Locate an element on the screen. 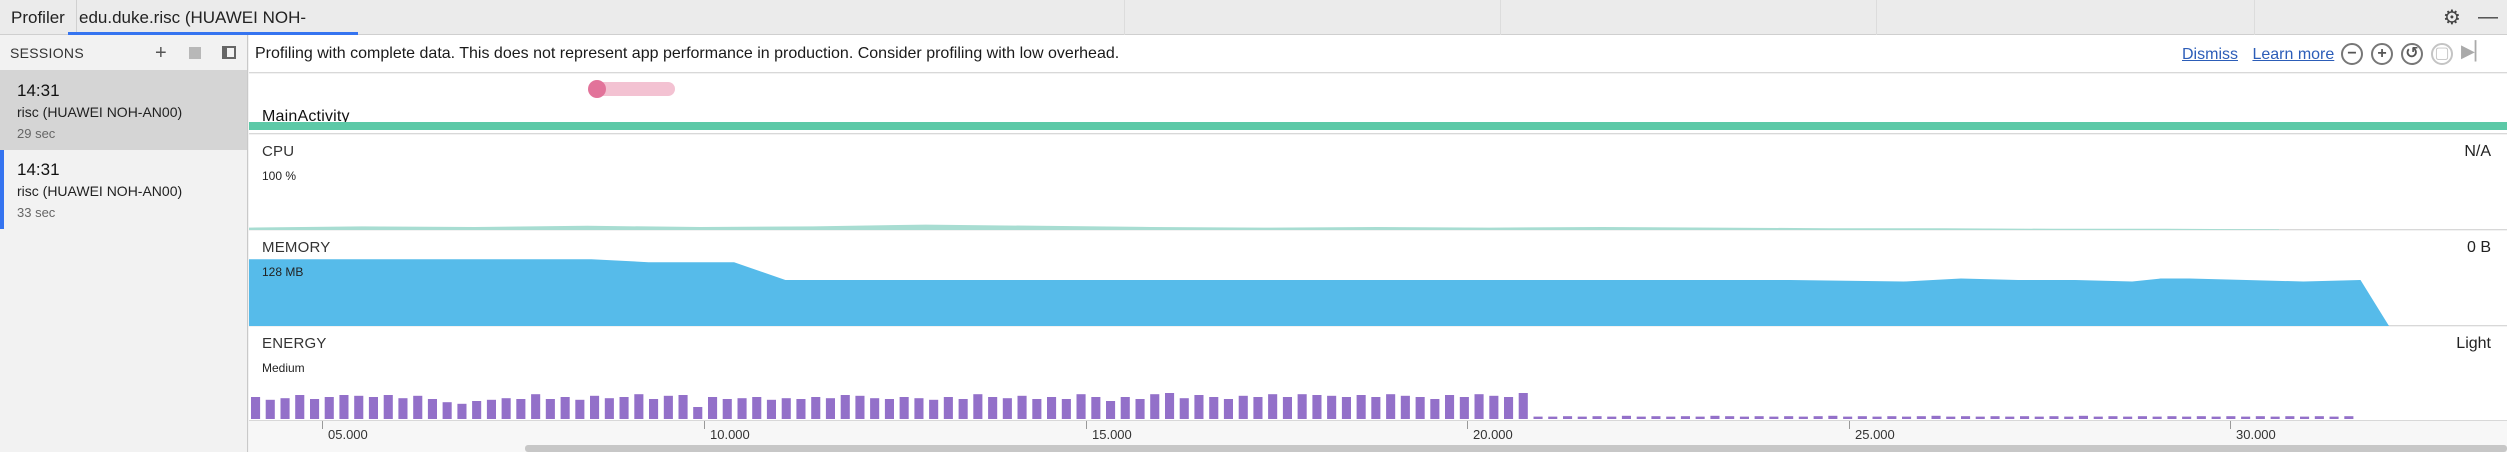  memory-area is located at coordinates (1319, 292).